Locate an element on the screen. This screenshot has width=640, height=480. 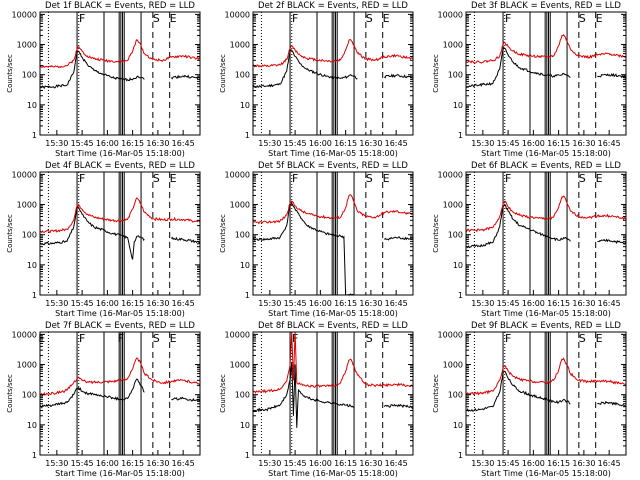
panel-title: Det 9f BLACK = Events, RED = LLD is located at coordinates (546, 326).